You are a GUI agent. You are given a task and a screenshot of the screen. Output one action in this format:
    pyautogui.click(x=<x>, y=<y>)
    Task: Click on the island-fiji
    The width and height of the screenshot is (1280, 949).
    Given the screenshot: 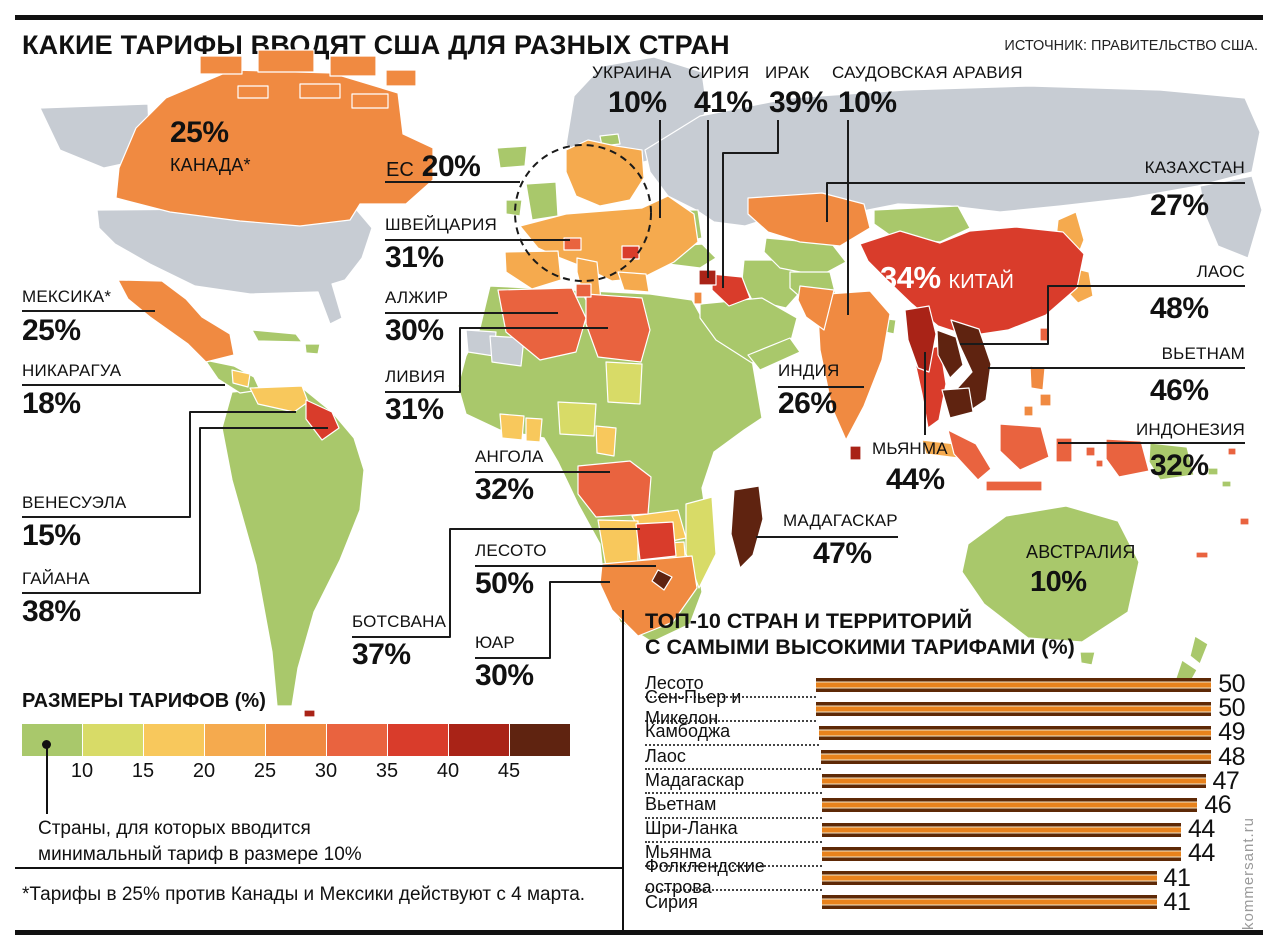 What is the action you would take?
    pyautogui.click(x=1244, y=521)
    